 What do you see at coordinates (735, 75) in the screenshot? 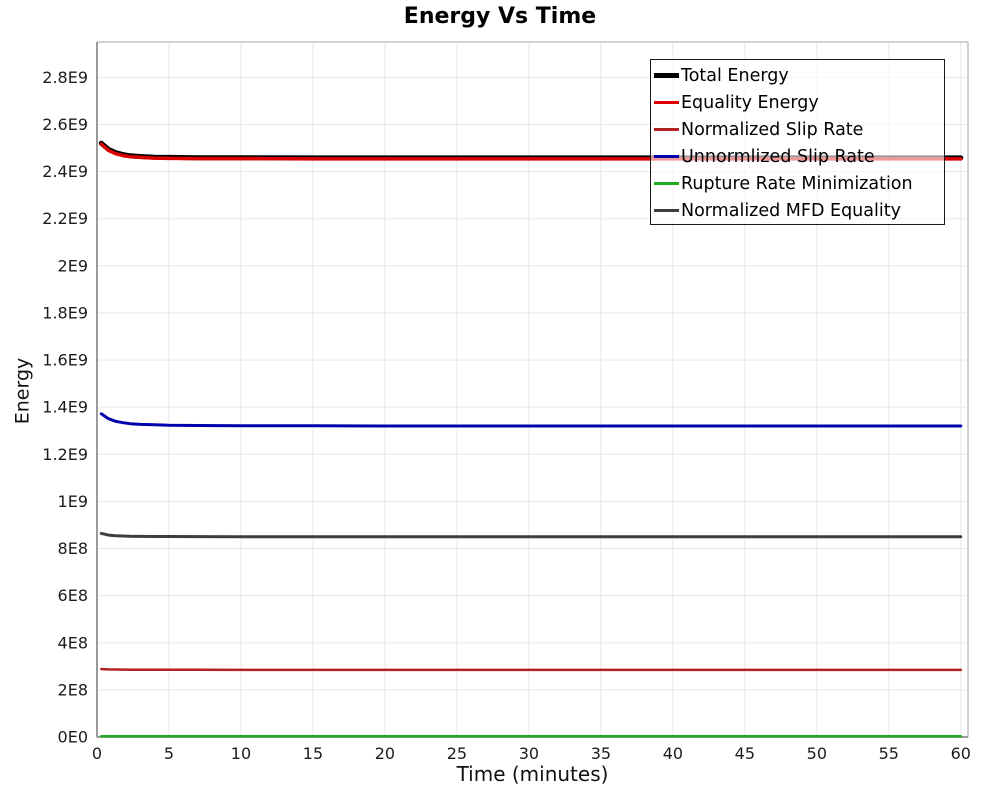
I see `legend-label: Total Energy` at bounding box center [735, 75].